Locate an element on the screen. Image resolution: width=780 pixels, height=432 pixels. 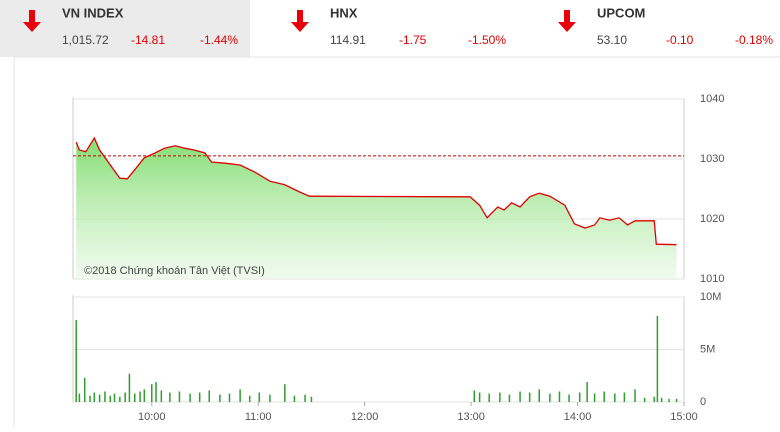
index-value: 114.91 is located at coordinates (348, 40).